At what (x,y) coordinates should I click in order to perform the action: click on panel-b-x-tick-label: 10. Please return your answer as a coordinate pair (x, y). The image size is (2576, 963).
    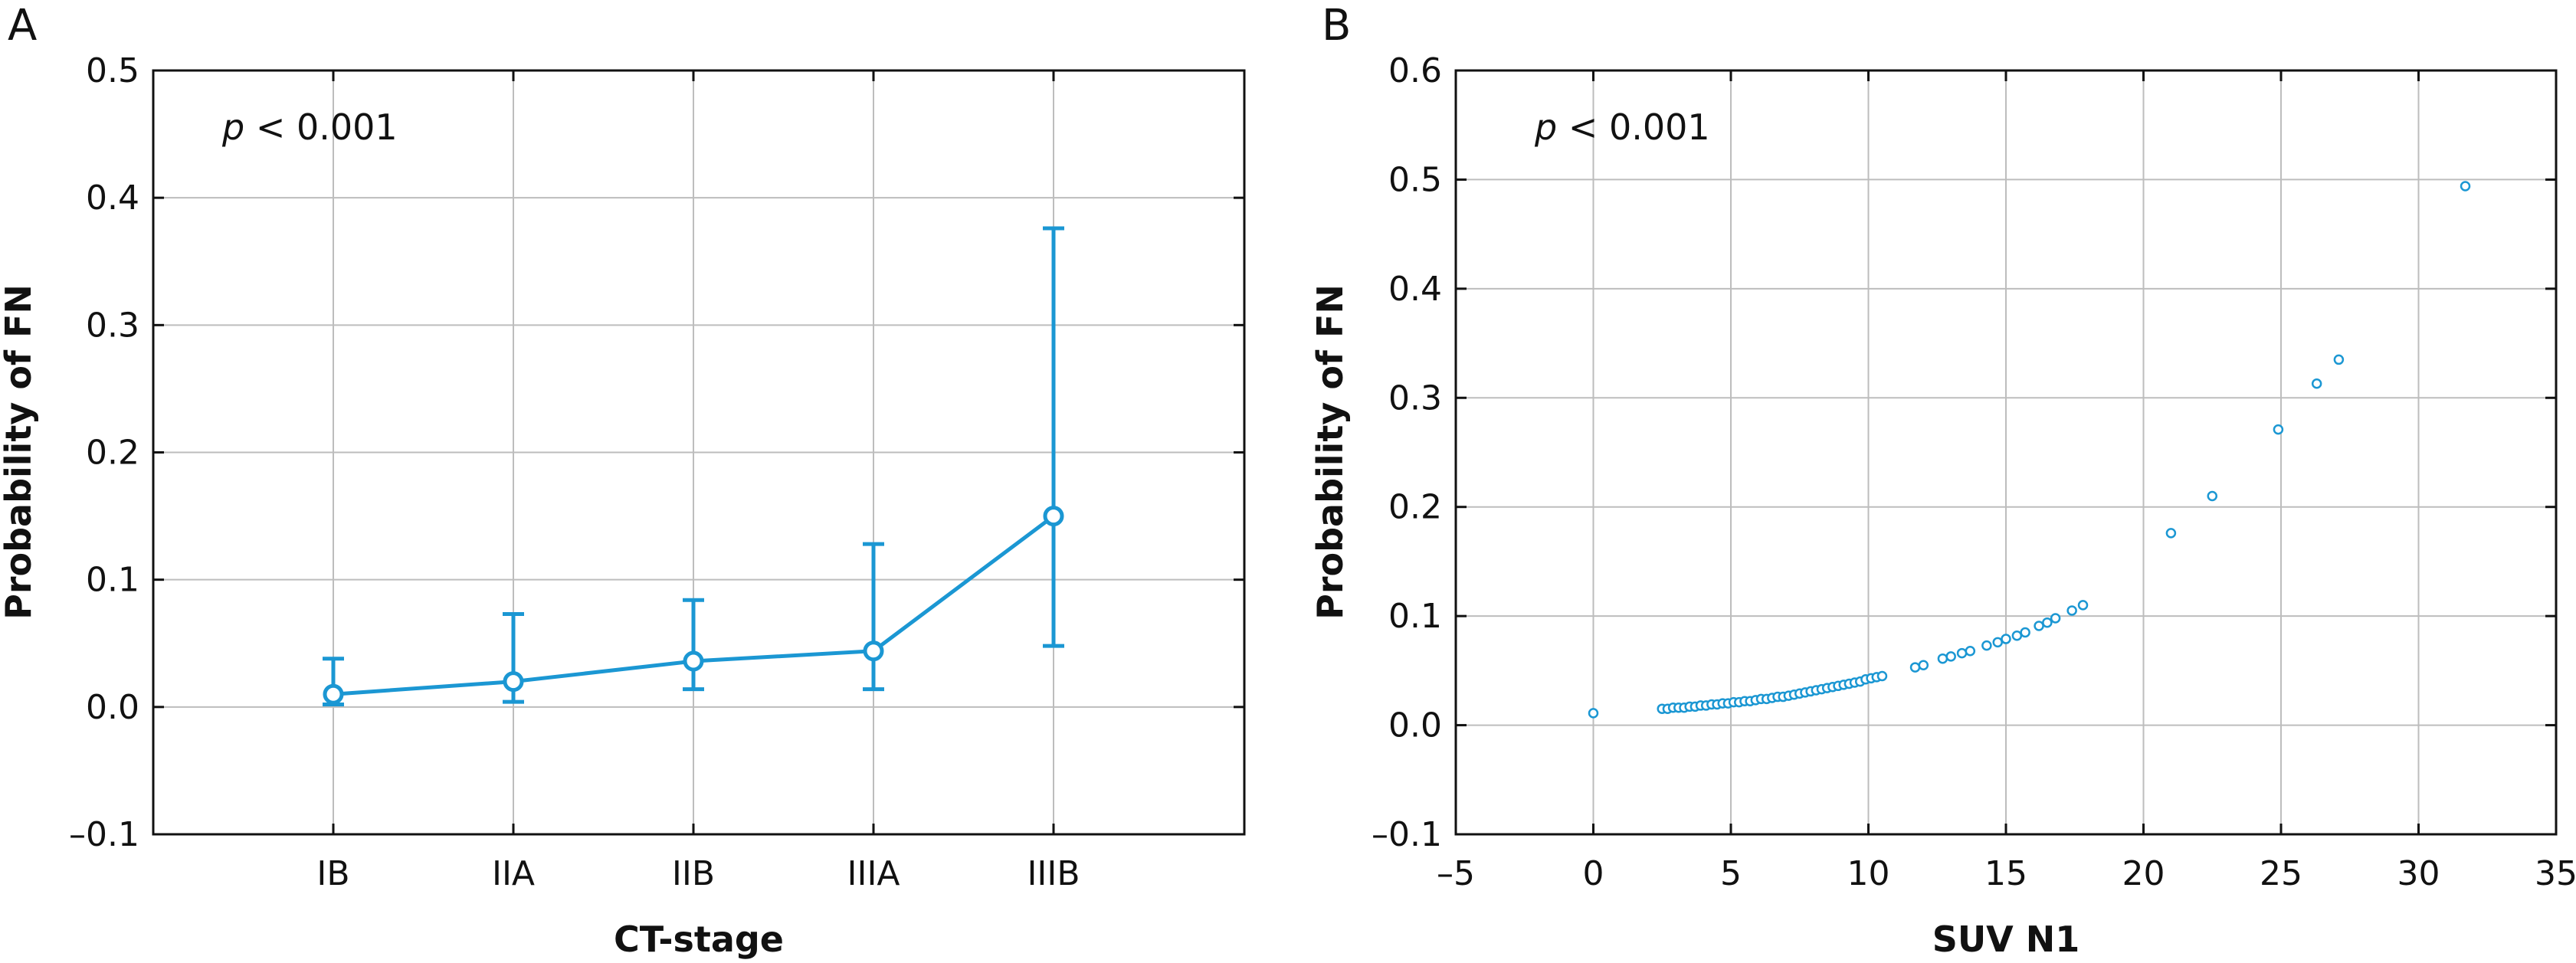
    Looking at the image, I should click on (1869, 873).